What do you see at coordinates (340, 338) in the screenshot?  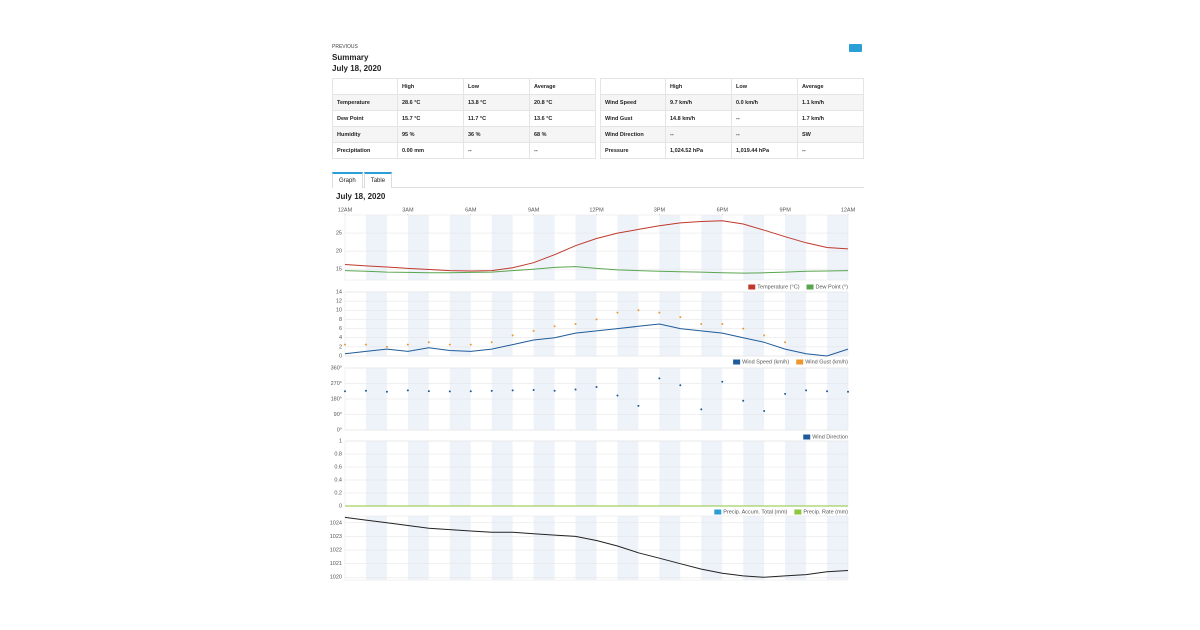 I see `y-tick-label: 4` at bounding box center [340, 338].